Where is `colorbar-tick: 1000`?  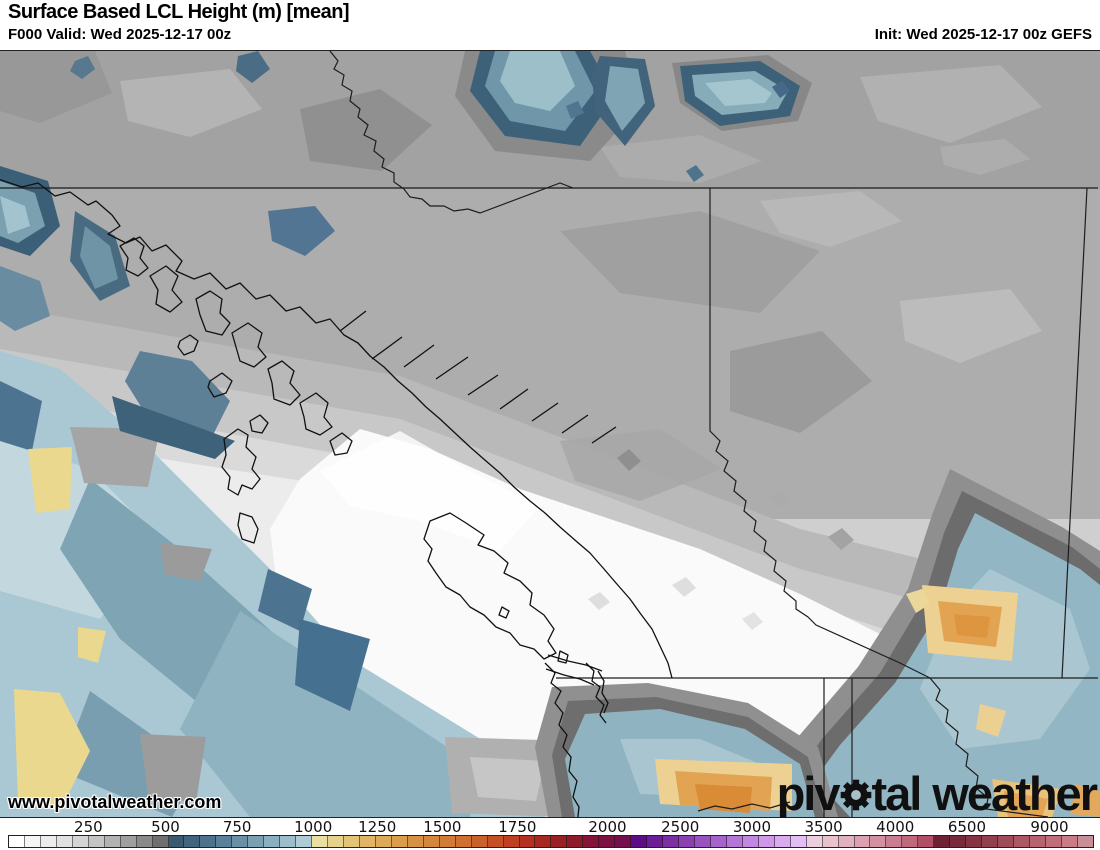 colorbar-tick: 1000 is located at coordinates (313, 827).